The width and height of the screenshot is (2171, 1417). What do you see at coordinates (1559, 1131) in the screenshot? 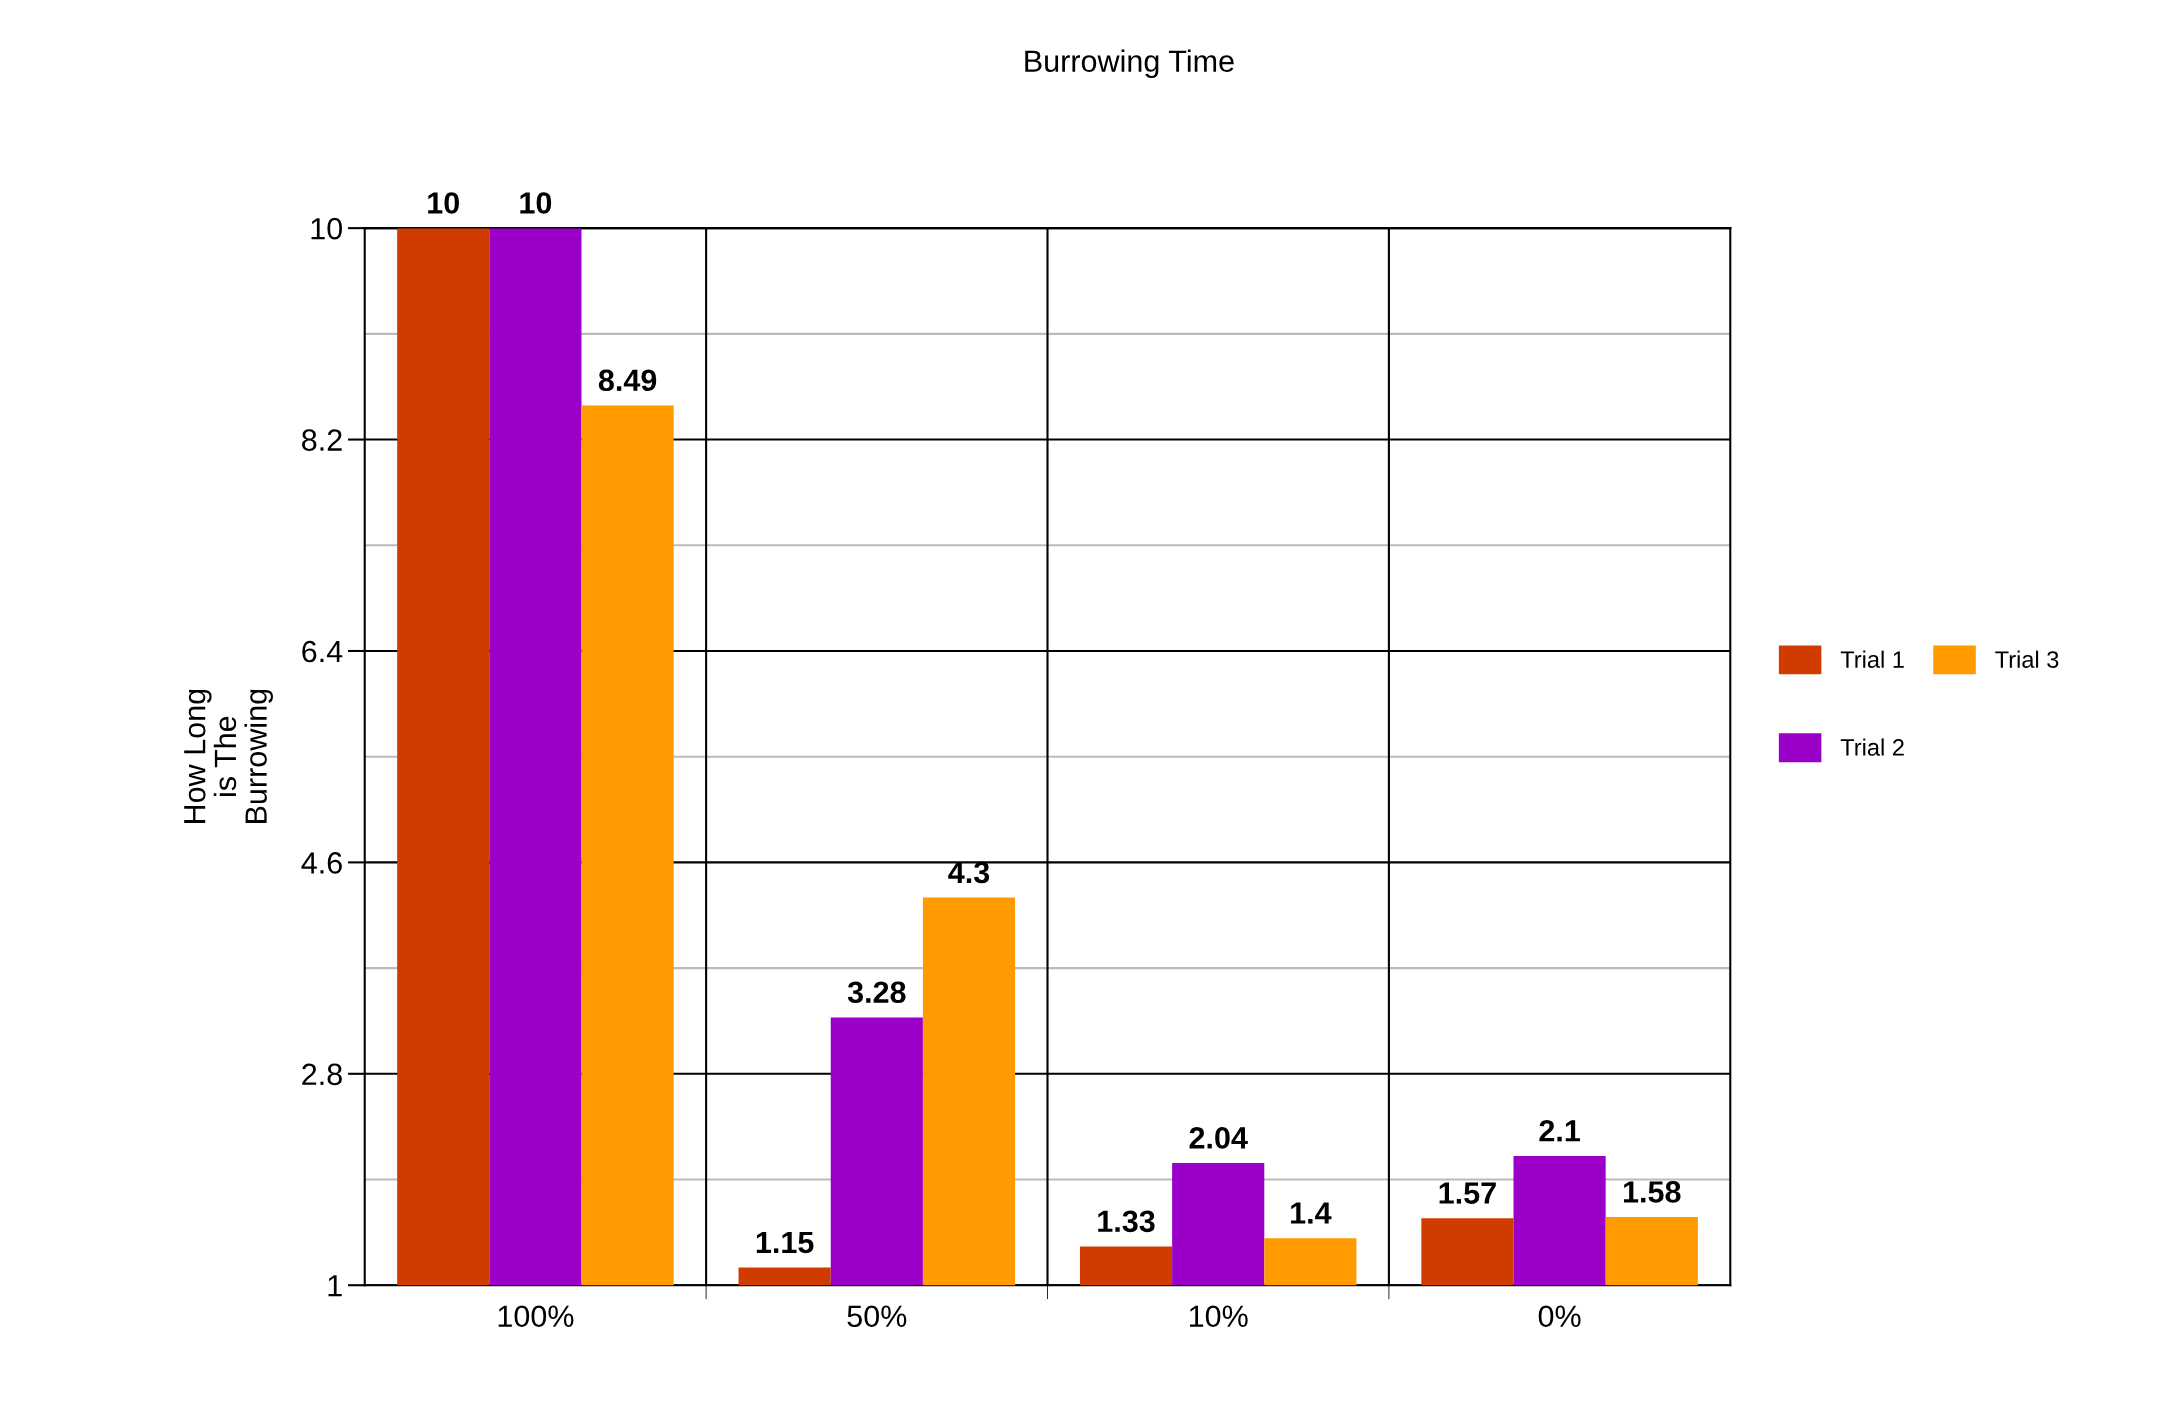
I see `data-label: 2.1` at bounding box center [1559, 1131].